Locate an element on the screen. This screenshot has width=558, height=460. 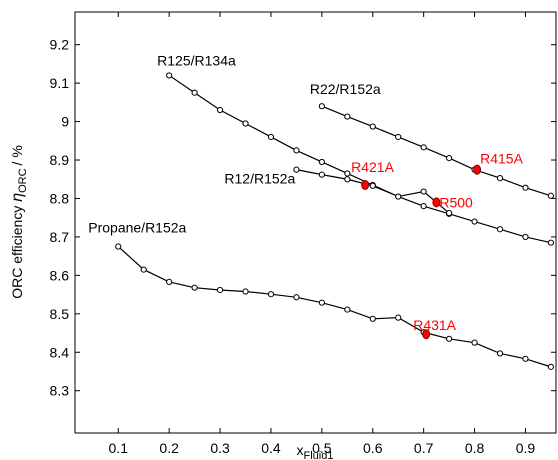
series-line is located at coordinates (436, 151).